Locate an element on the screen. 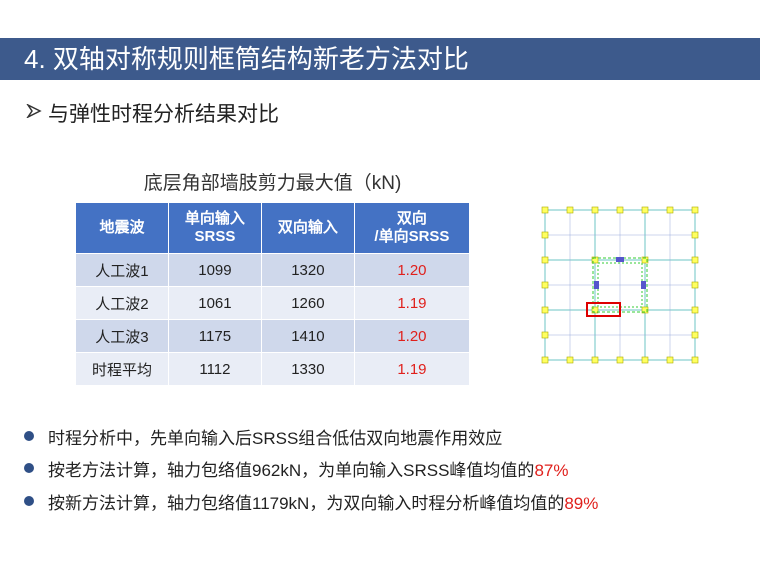 This screenshot has height=570, width=760. cell: 1330 is located at coordinates (307, 369).